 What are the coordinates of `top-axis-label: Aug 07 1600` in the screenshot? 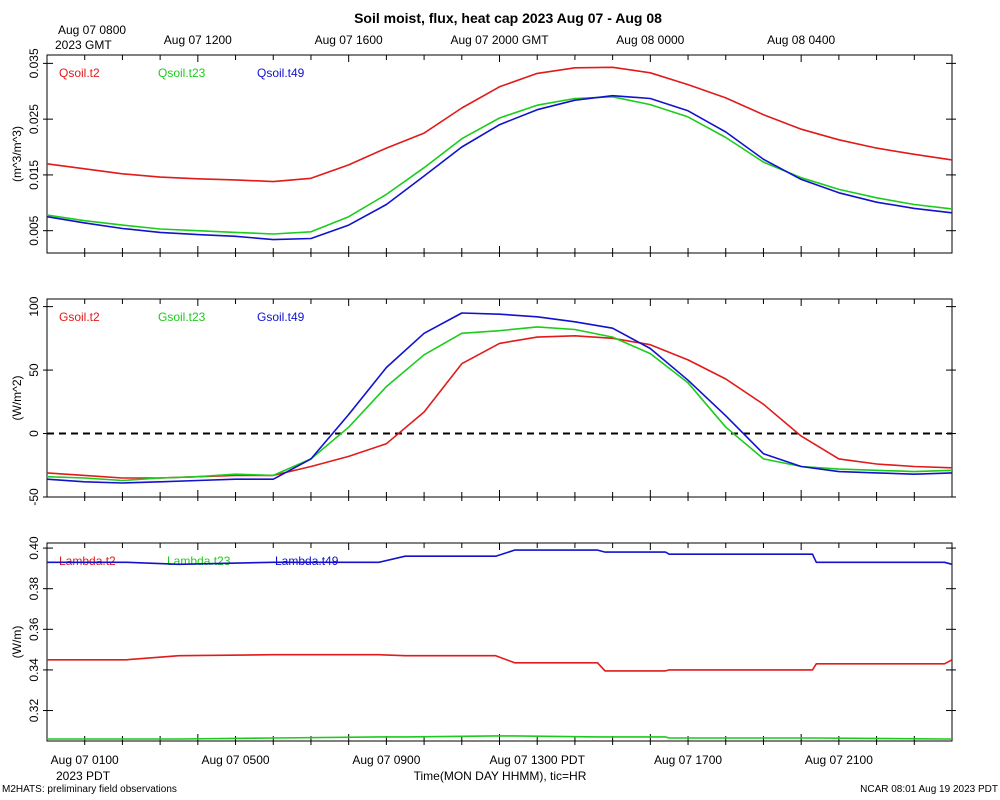 It's located at (349, 40).